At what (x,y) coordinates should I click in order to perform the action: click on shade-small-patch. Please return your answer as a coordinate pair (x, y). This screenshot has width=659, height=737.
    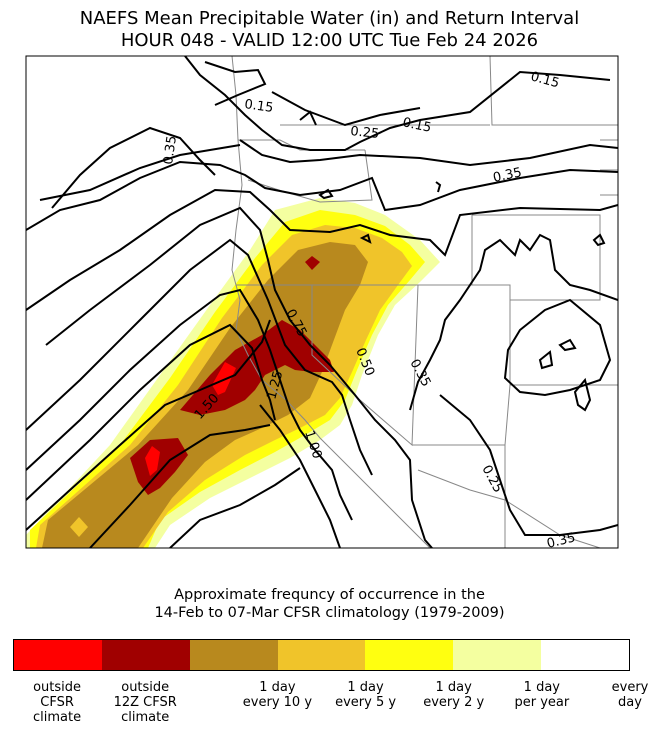
    Looking at the image, I should click on (79, 527).